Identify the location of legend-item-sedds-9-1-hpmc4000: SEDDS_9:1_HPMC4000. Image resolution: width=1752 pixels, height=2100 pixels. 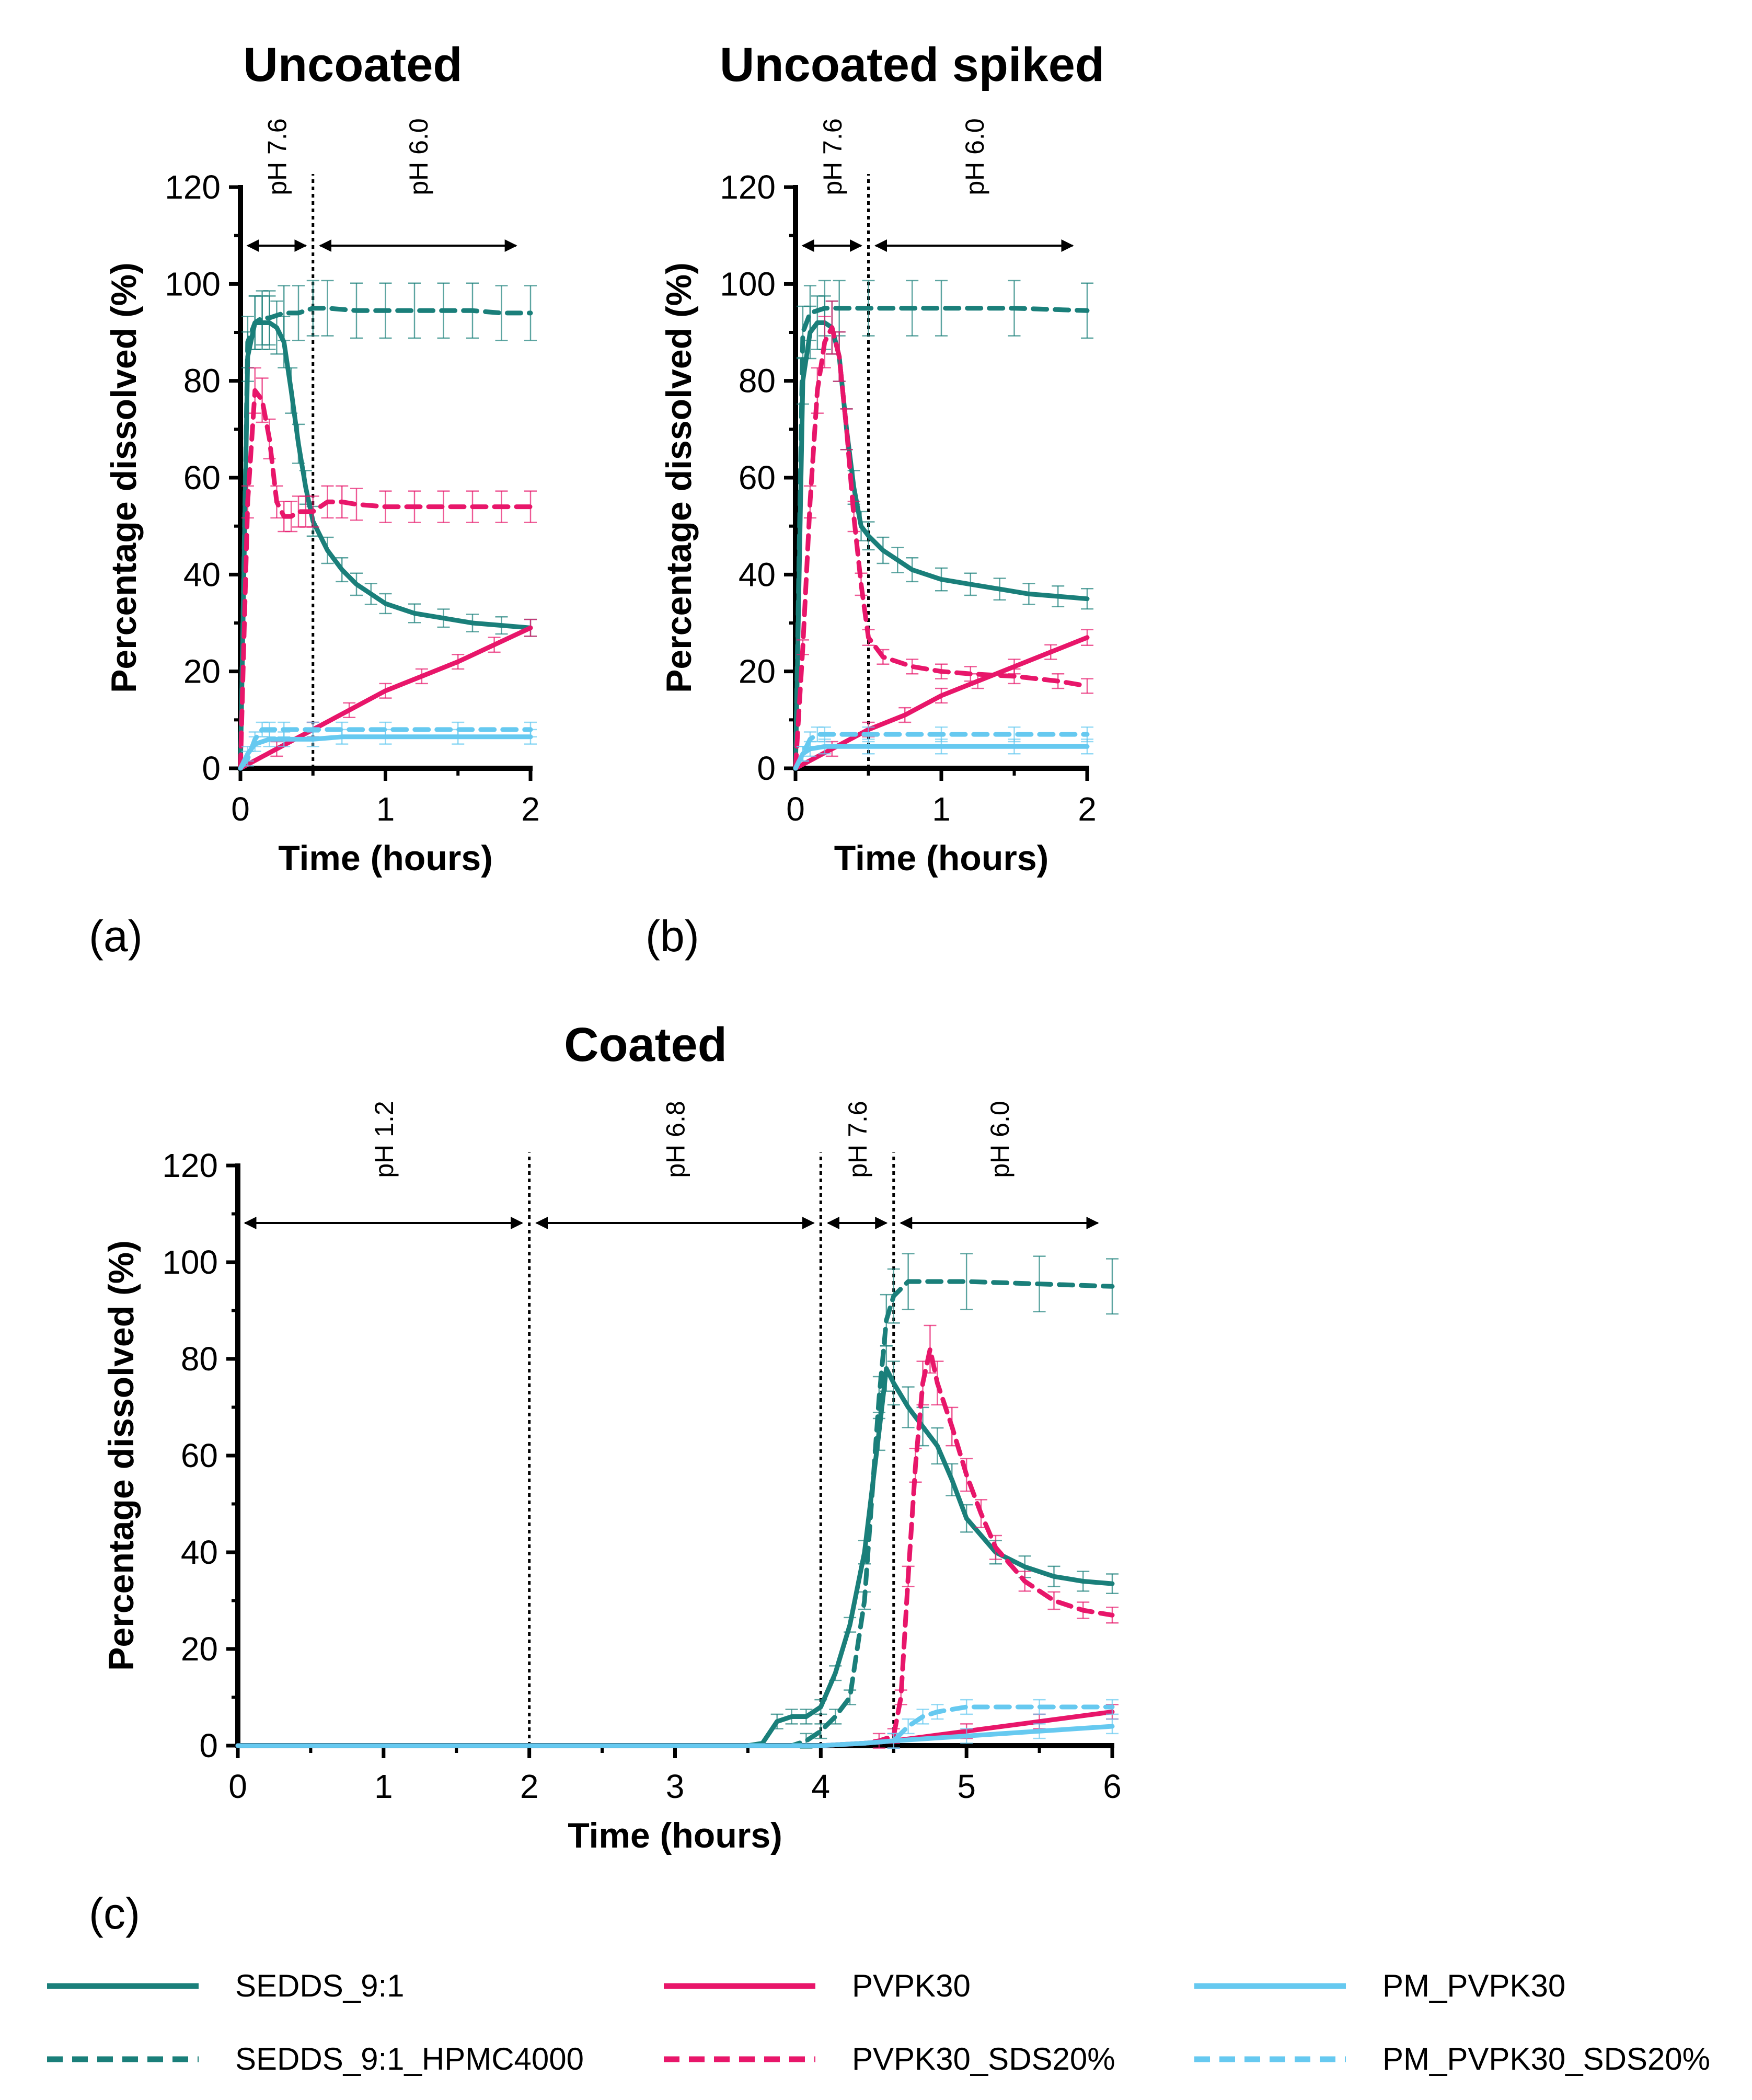
(315, 2058).